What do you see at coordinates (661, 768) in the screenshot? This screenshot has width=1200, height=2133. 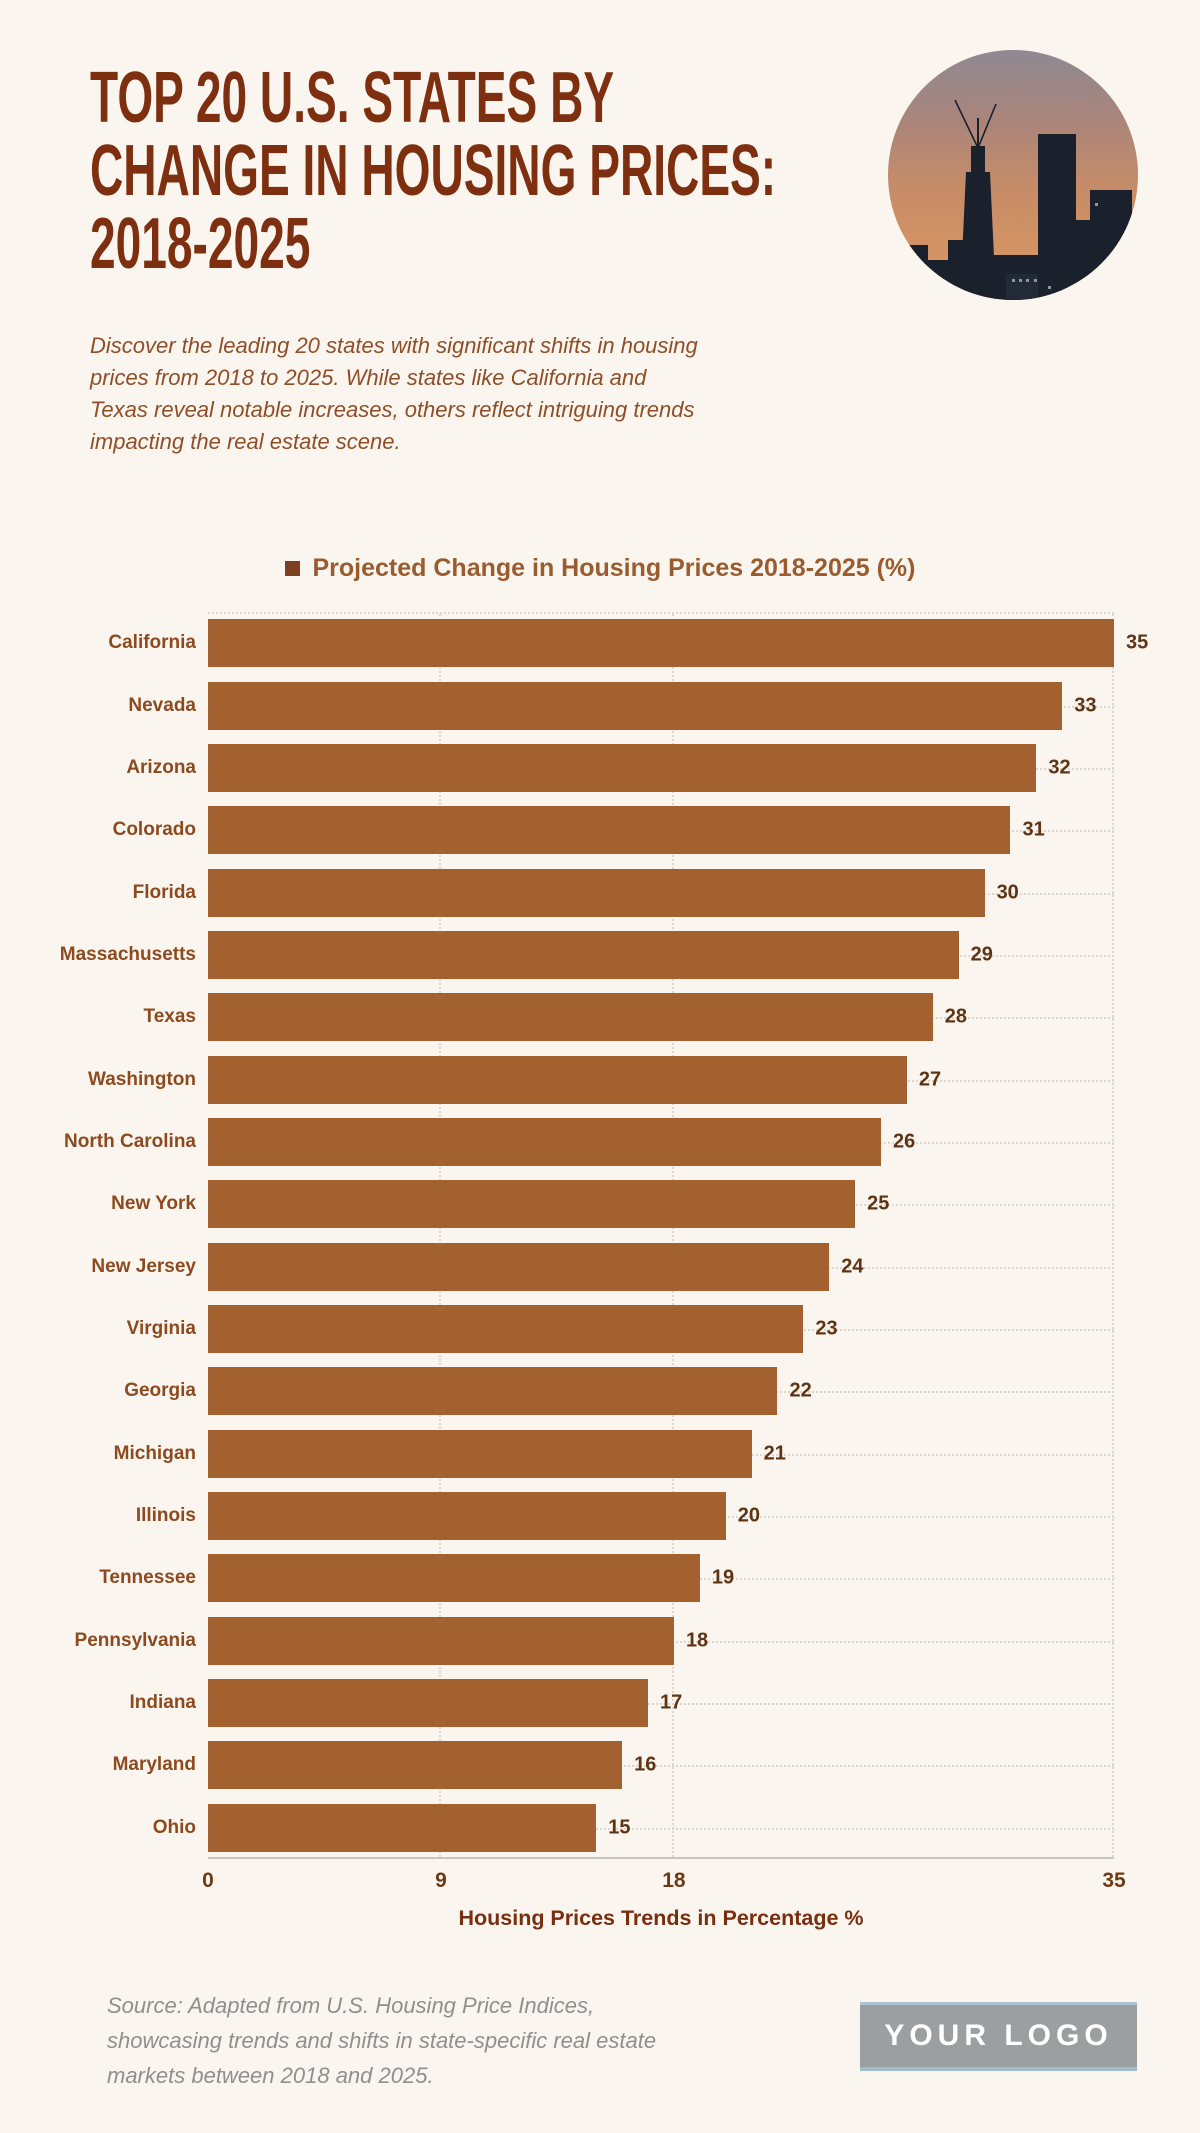 I see `bar-track: 32` at bounding box center [661, 768].